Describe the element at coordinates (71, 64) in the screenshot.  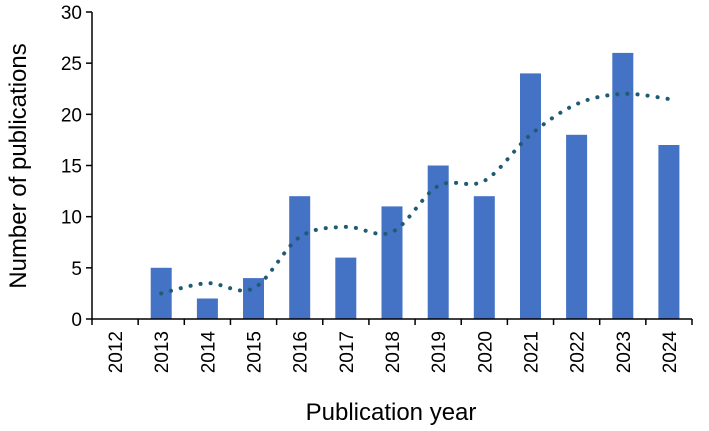
I see `y-tick-label: 25` at that location.